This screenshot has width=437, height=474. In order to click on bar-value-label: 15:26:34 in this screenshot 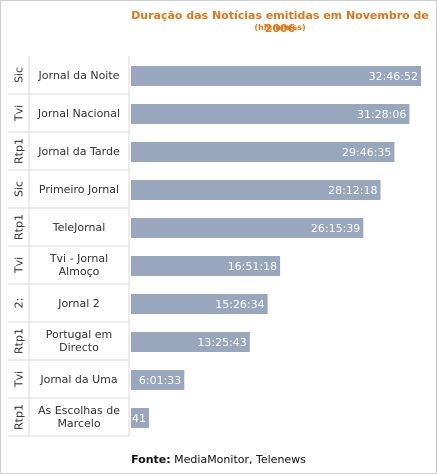, I will do `click(239, 304)`.